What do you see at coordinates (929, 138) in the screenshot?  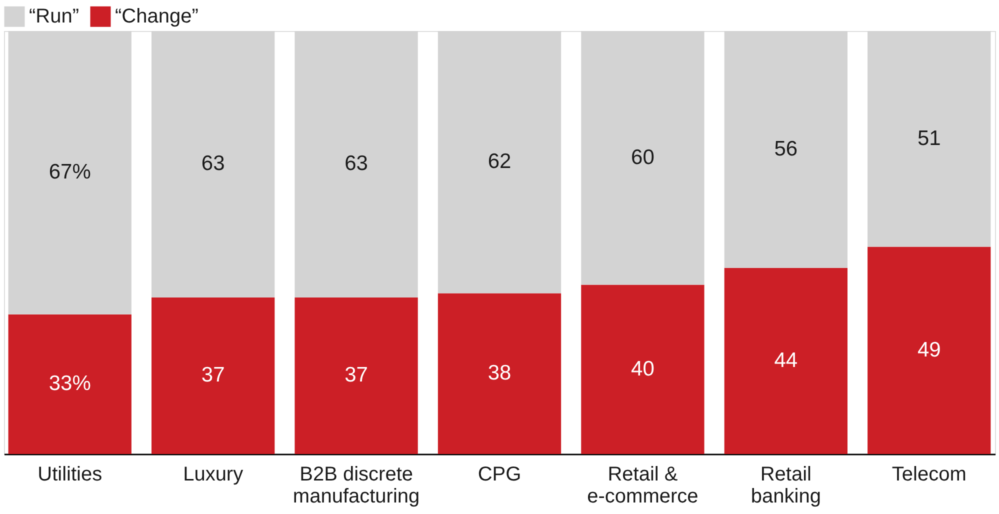 I see `data-label: 51` at bounding box center [929, 138].